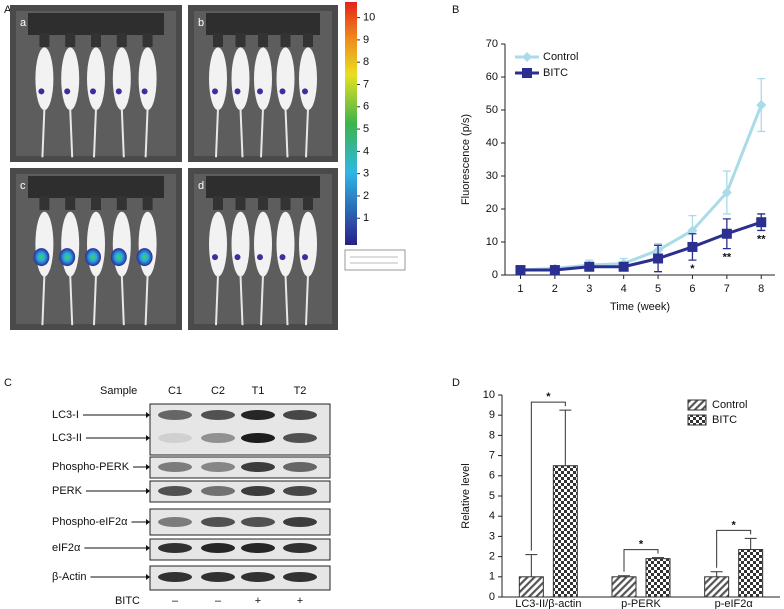  What do you see at coordinates (118, 391) in the screenshot?
I see `blot-header: Sample` at bounding box center [118, 391].